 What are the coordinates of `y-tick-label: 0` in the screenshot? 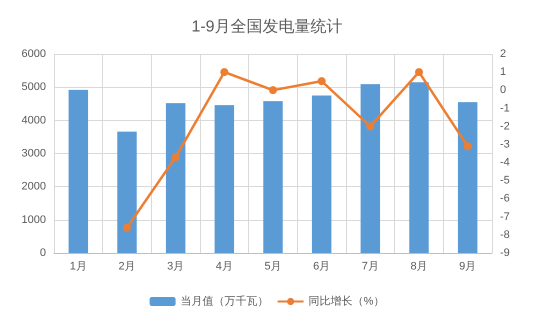 It's located at (43, 253).